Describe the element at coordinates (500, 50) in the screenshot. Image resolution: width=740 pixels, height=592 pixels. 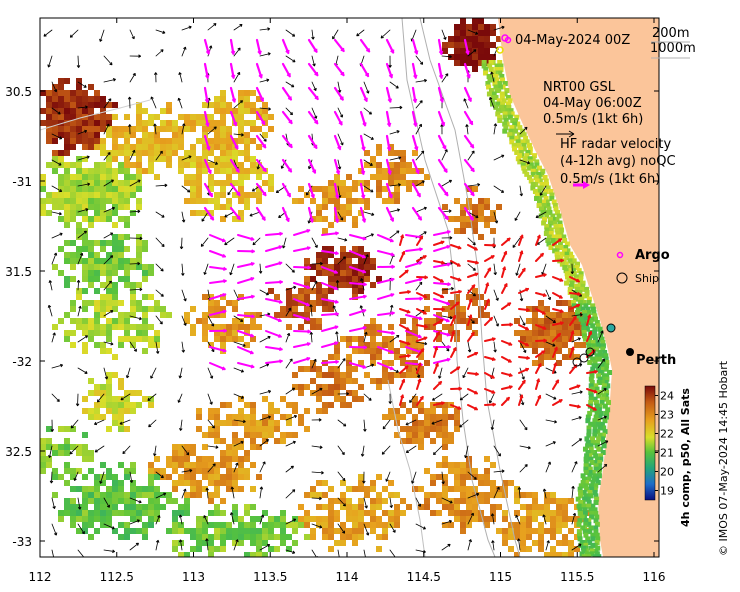
I see `argo-marker` at that location.